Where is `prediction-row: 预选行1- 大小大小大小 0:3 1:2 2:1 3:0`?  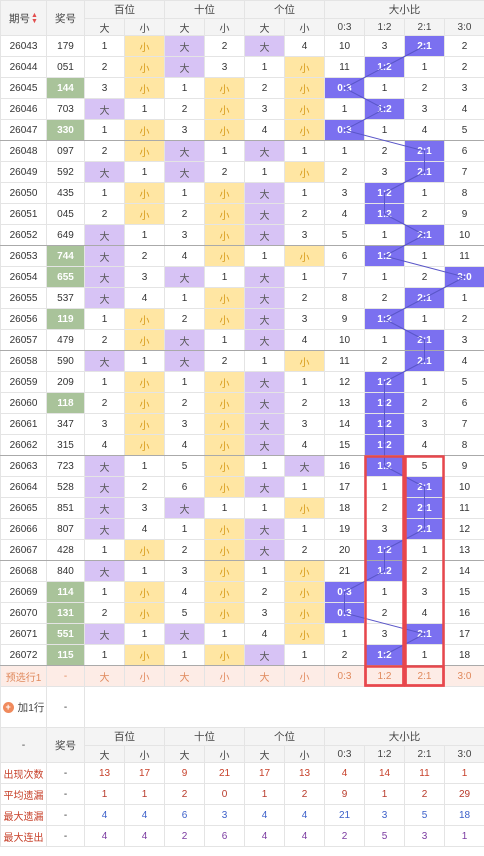
prediction-row: 预选行1- 大小大小大小 0:3 1:2 2:1 3:0 is located at coordinates (242, 676).